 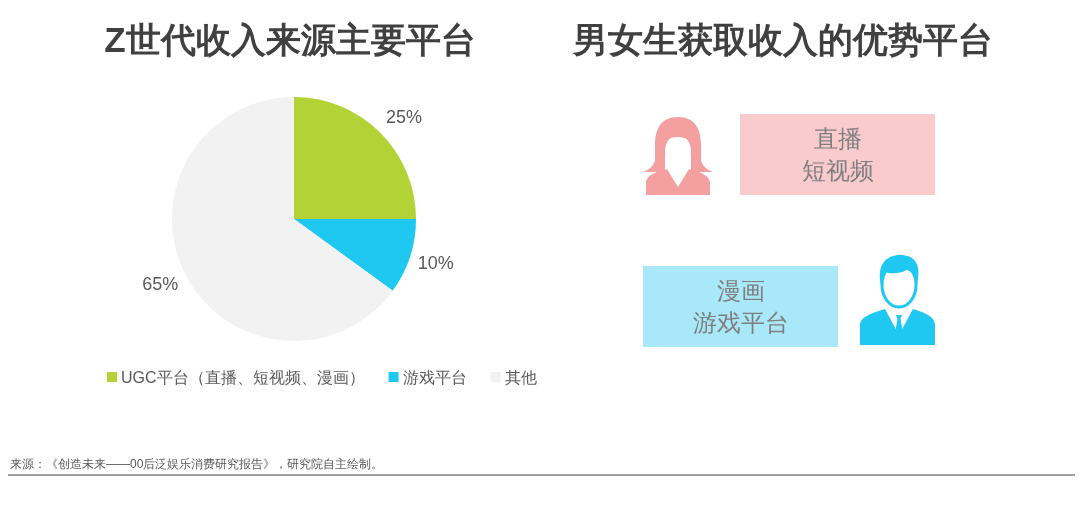 I want to click on text: 游戏平台, so click(x=740, y=322).